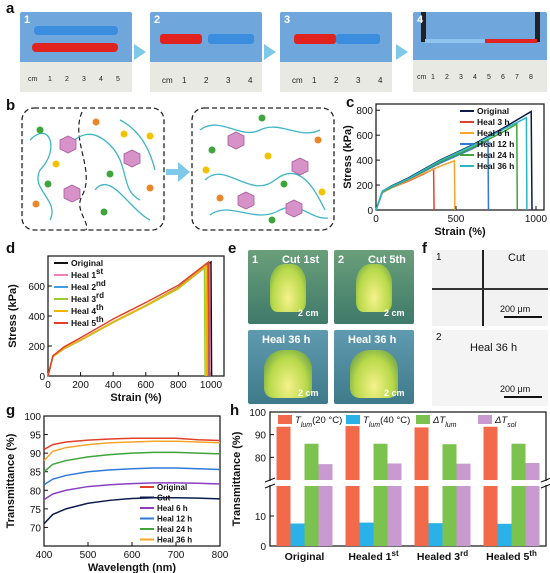 The height and width of the screenshot is (573, 550). Describe the element at coordinates (515, 389) in the screenshot. I see `scale-bar-label: 200 μm` at that location.